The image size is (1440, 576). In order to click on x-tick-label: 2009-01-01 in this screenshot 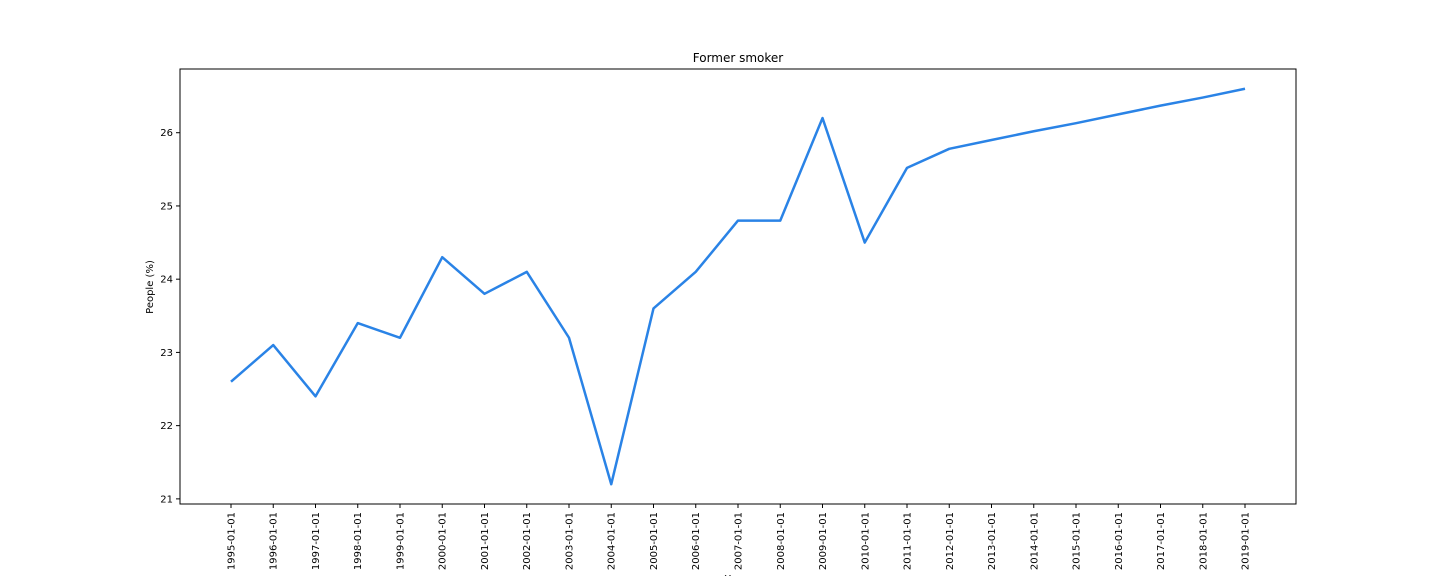, I will do `click(823, 541)`.